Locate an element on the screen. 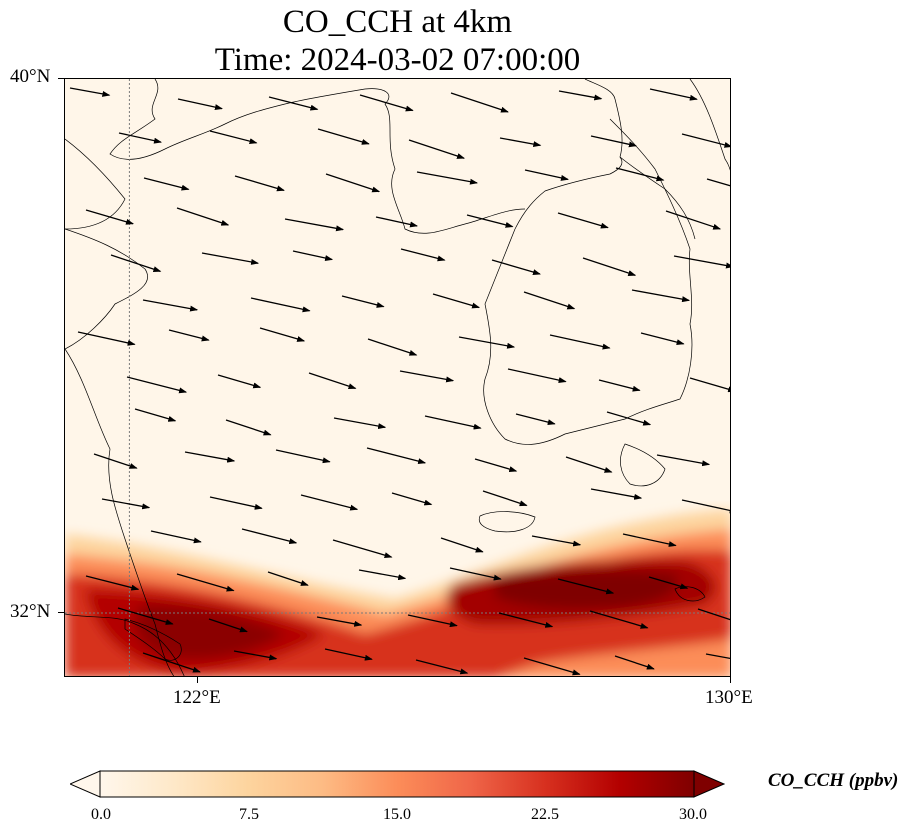  colorbar-extend-min is located at coordinates (84, 784).